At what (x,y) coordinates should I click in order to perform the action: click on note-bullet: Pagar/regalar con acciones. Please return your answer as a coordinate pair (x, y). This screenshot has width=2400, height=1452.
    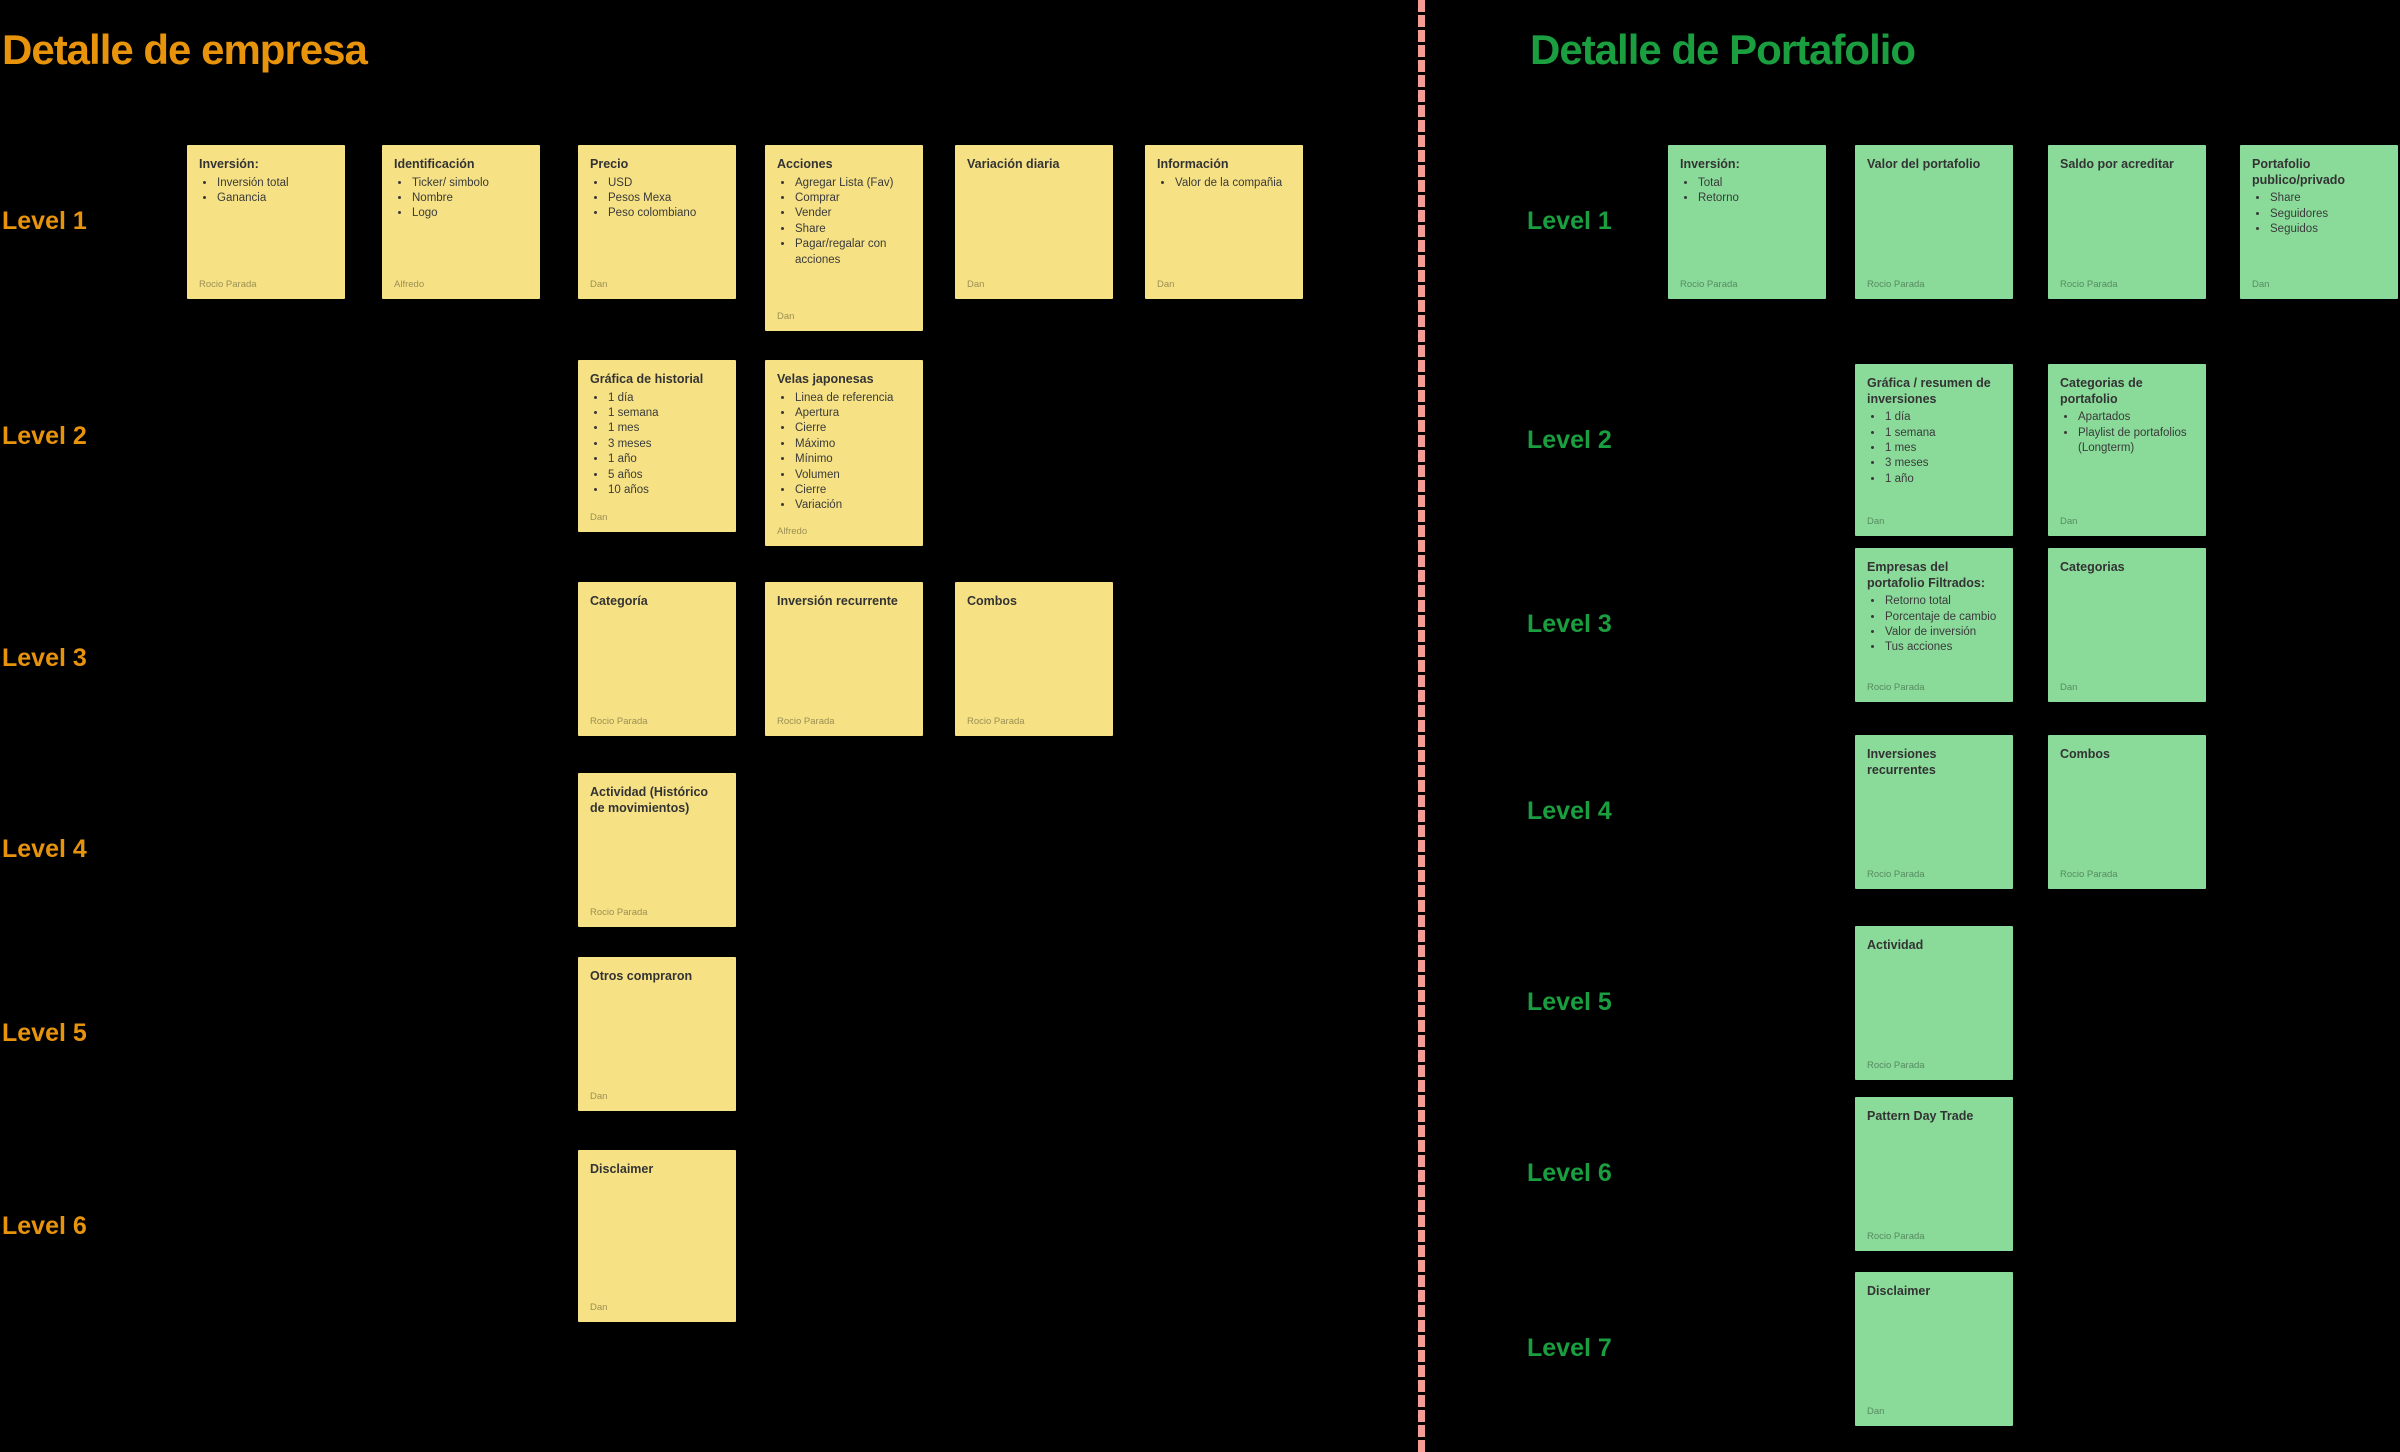
    Looking at the image, I should click on (852, 252).